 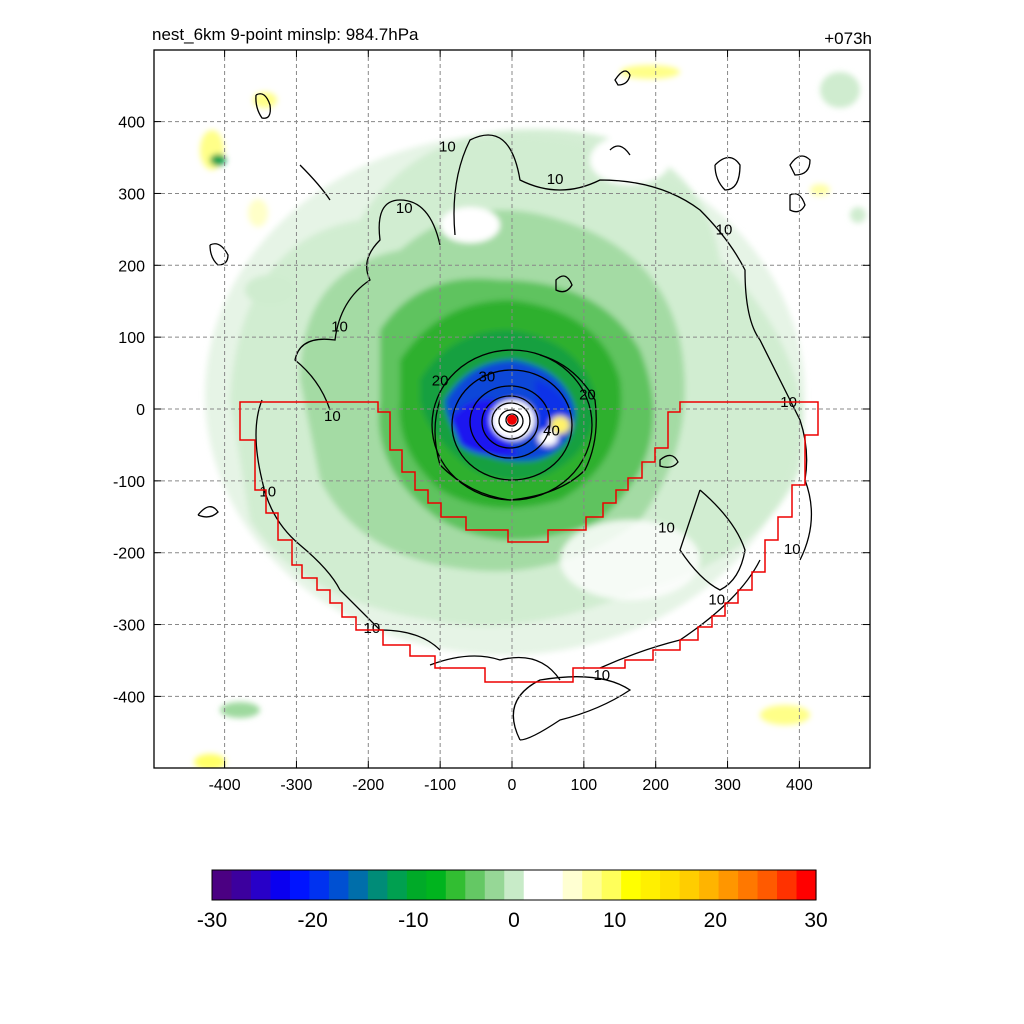 What do you see at coordinates (212, 920) in the screenshot?
I see `colorbar-tick-label-0: -30` at bounding box center [212, 920].